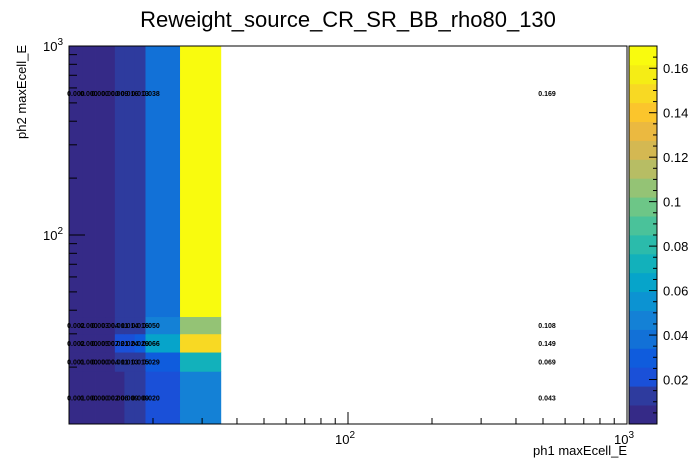 Image resolution: width=696 pixels, height=472 pixels. What do you see at coordinates (345, 438) in the screenshot?
I see `x-tick-label: 102` at bounding box center [345, 438].